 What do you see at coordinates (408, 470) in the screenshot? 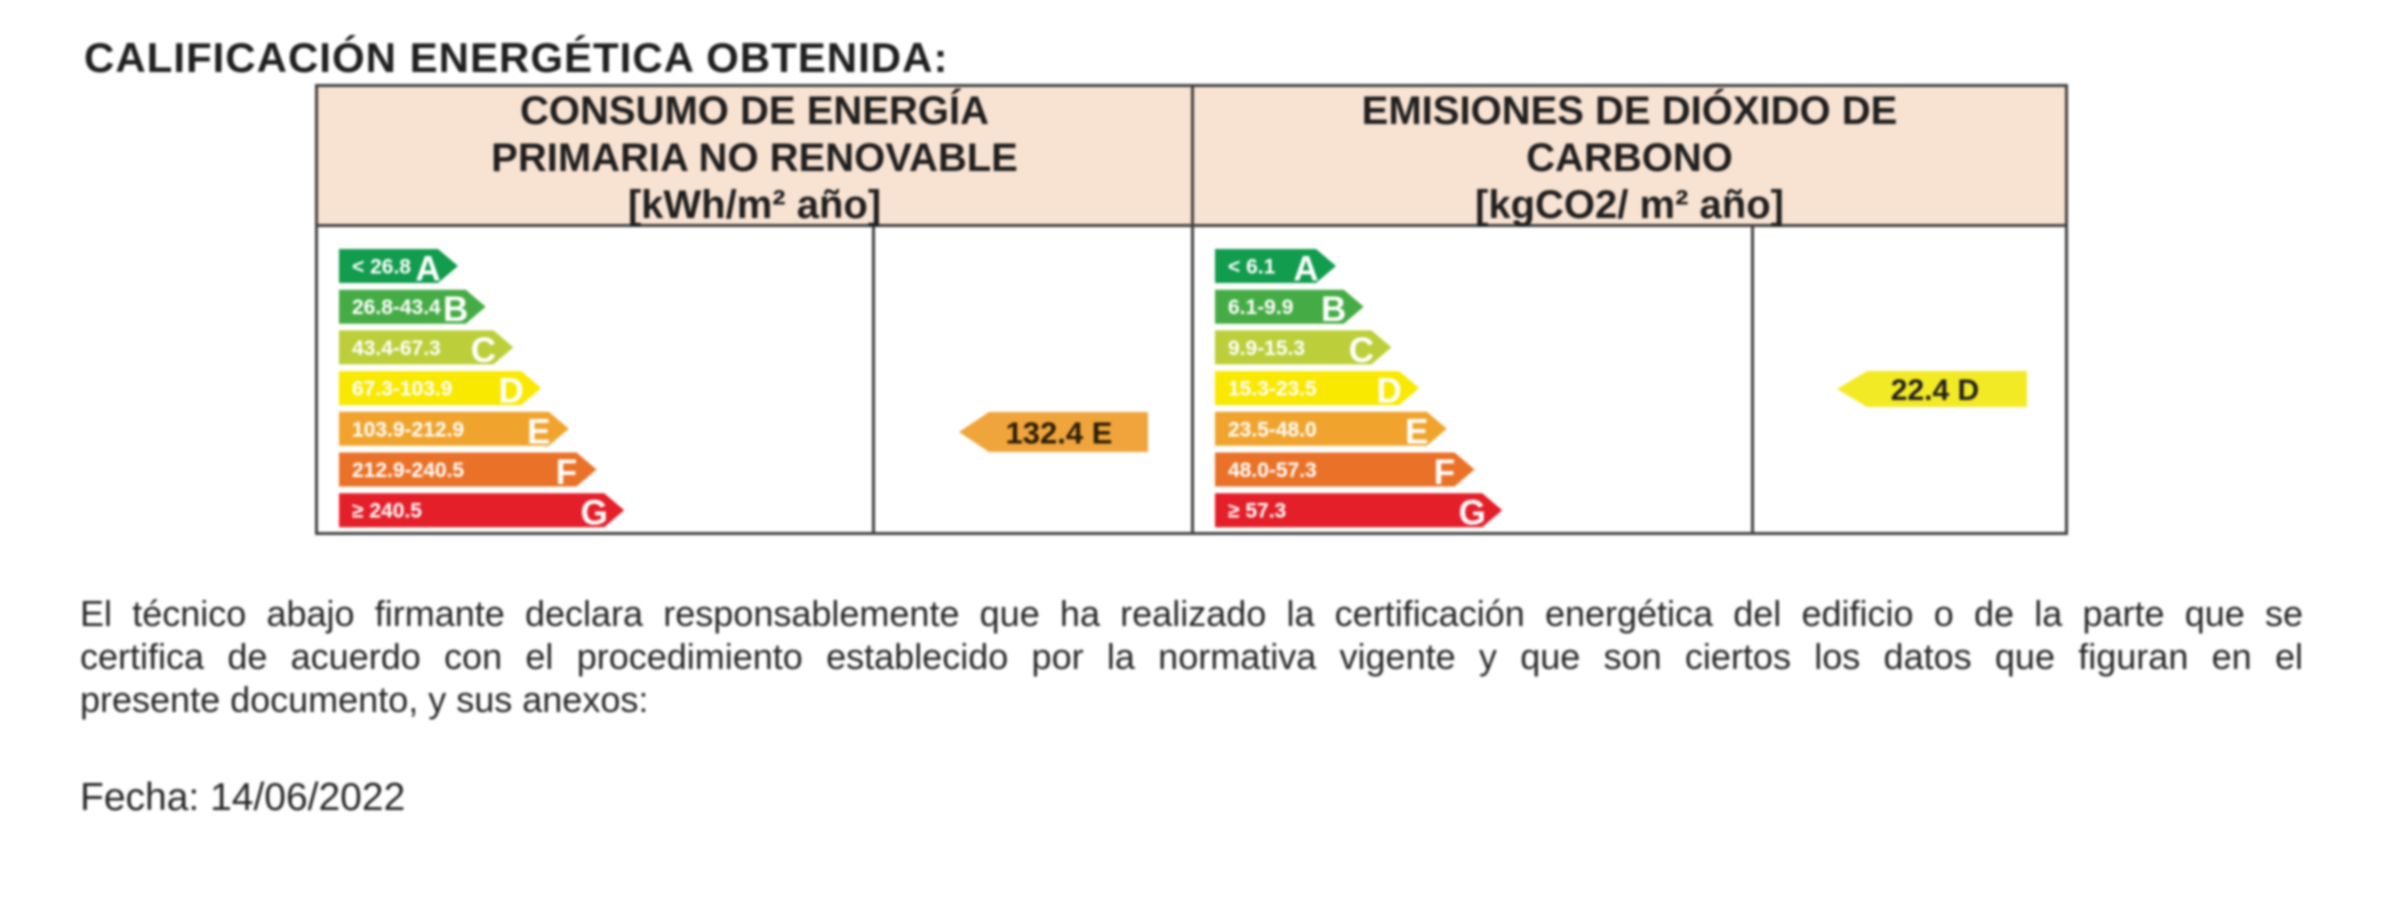
I see `svg-text: 212.9-240.5` at bounding box center [408, 470].